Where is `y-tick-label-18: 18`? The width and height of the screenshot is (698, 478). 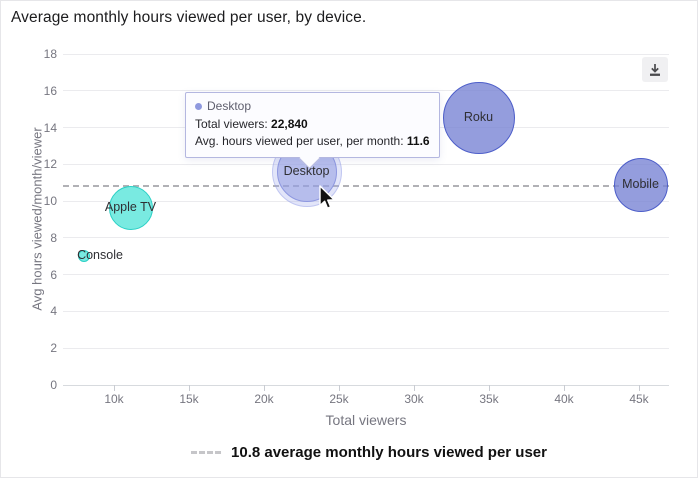
y-tick-label-18: 18 is located at coordinates (50, 54).